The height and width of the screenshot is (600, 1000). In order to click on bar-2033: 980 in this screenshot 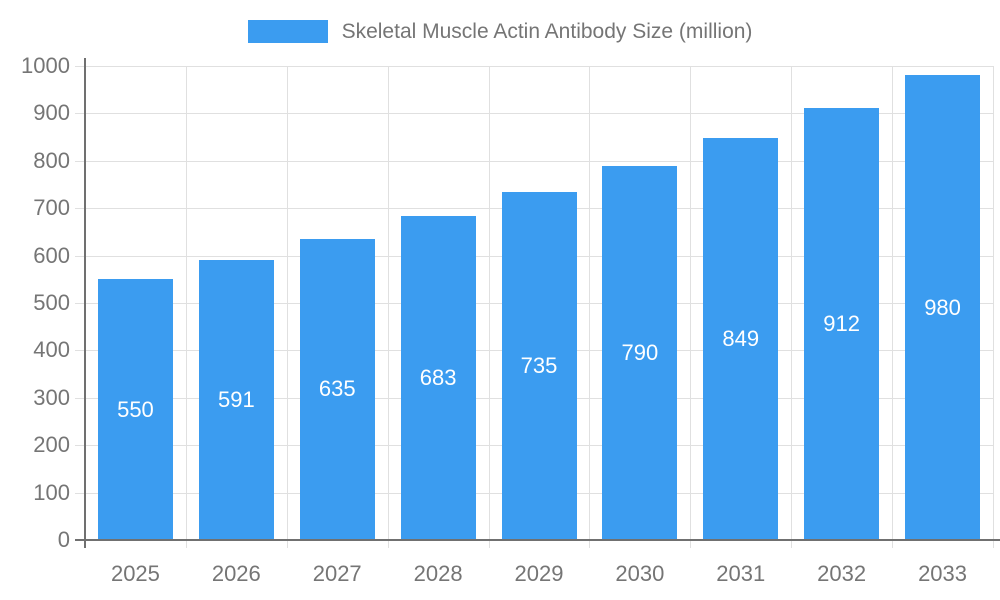, I will do `click(943, 307)`.